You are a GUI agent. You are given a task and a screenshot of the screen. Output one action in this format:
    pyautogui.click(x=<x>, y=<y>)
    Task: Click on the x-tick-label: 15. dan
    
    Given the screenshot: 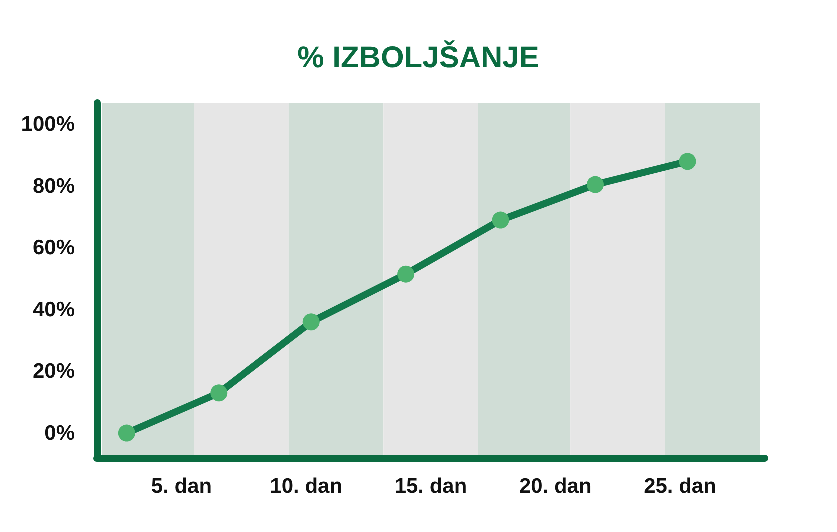 What is the action you would take?
    pyautogui.click(x=431, y=486)
    